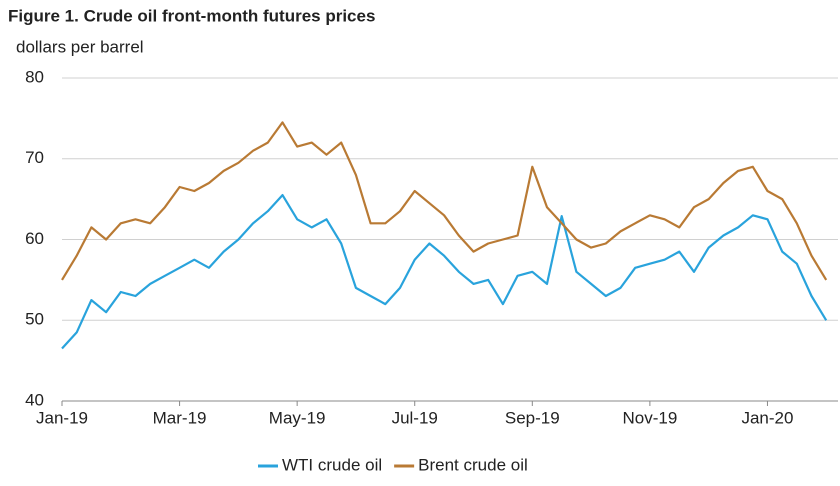 The image size is (840, 486). I want to click on x-tick-label: Jan-19, so click(62, 417).